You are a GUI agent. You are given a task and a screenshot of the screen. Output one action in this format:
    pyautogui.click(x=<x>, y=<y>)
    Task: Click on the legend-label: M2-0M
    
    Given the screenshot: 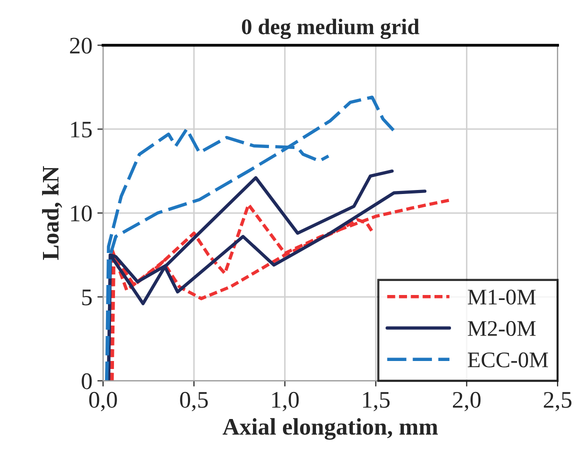 What is the action you would take?
    pyautogui.click(x=502, y=328)
    